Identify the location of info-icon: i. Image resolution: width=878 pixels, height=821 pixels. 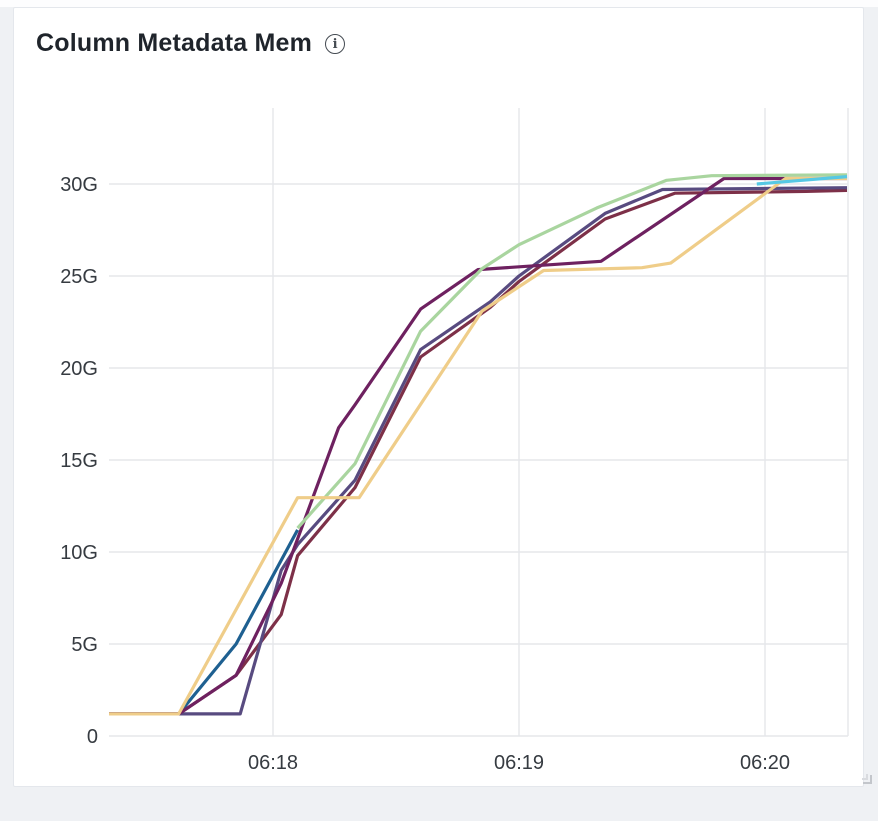
(335, 44).